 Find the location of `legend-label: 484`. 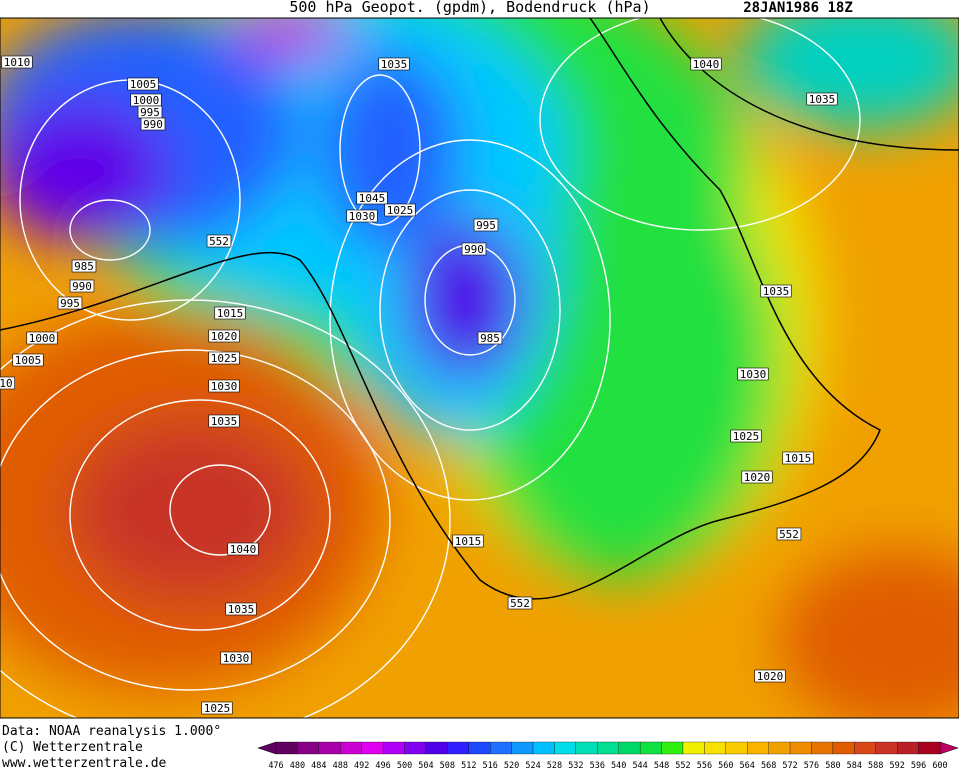

legend-label: 484 is located at coordinates (318, 765).